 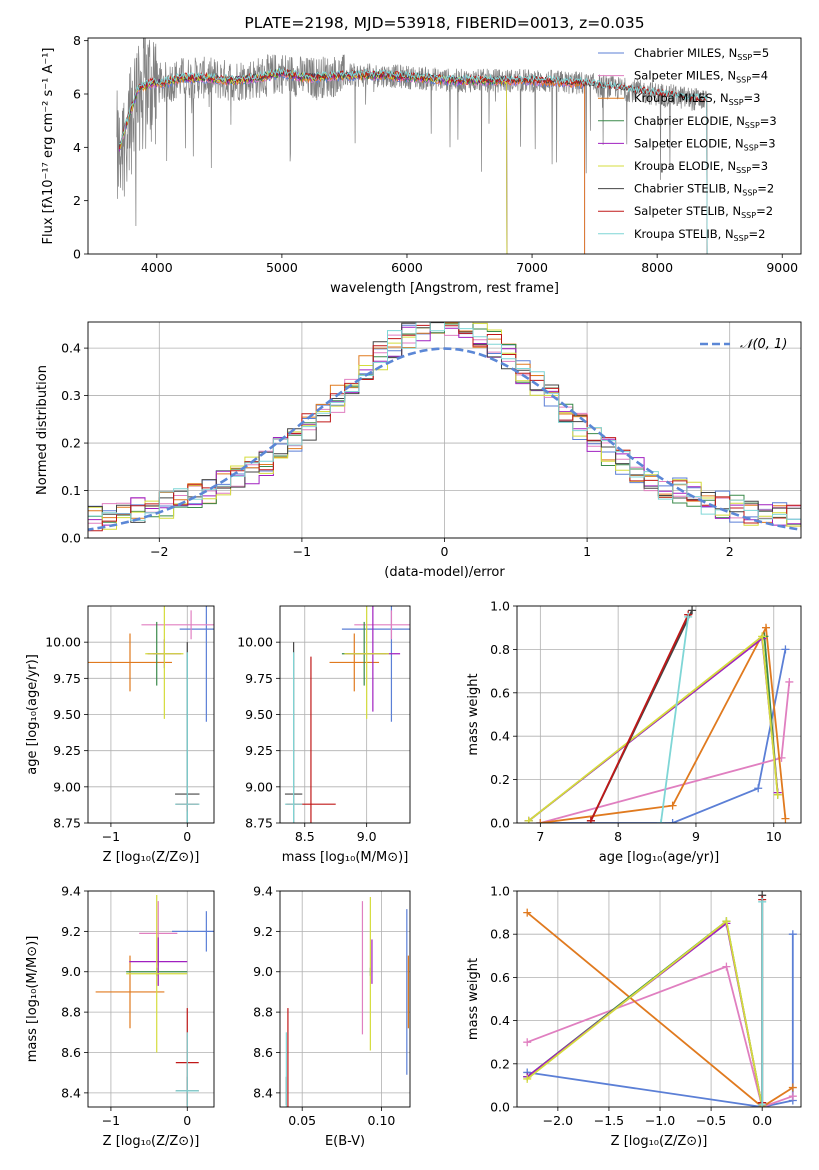 I want to click on x-tick-label: 7, so click(x=540, y=836).